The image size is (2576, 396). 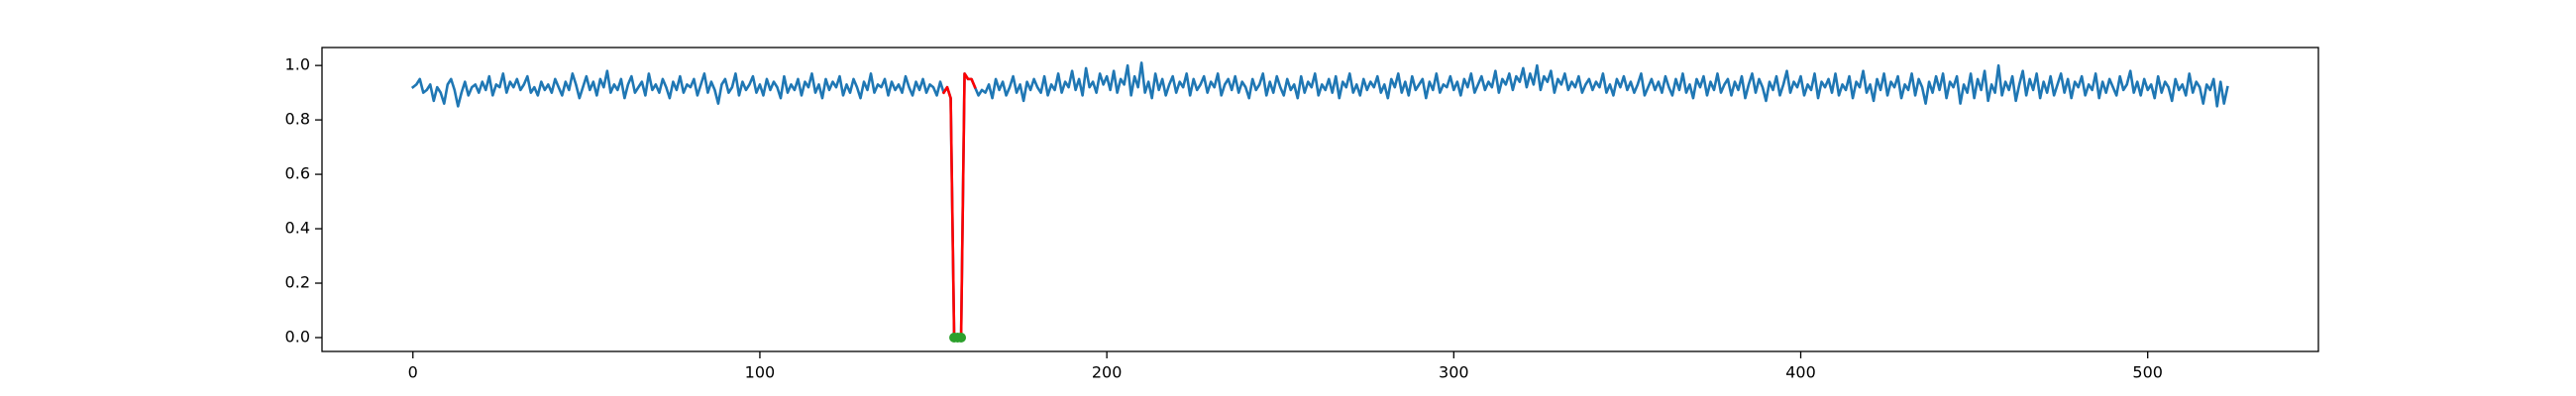 I want to click on y-tick-label: 0.2, so click(x=297, y=283).